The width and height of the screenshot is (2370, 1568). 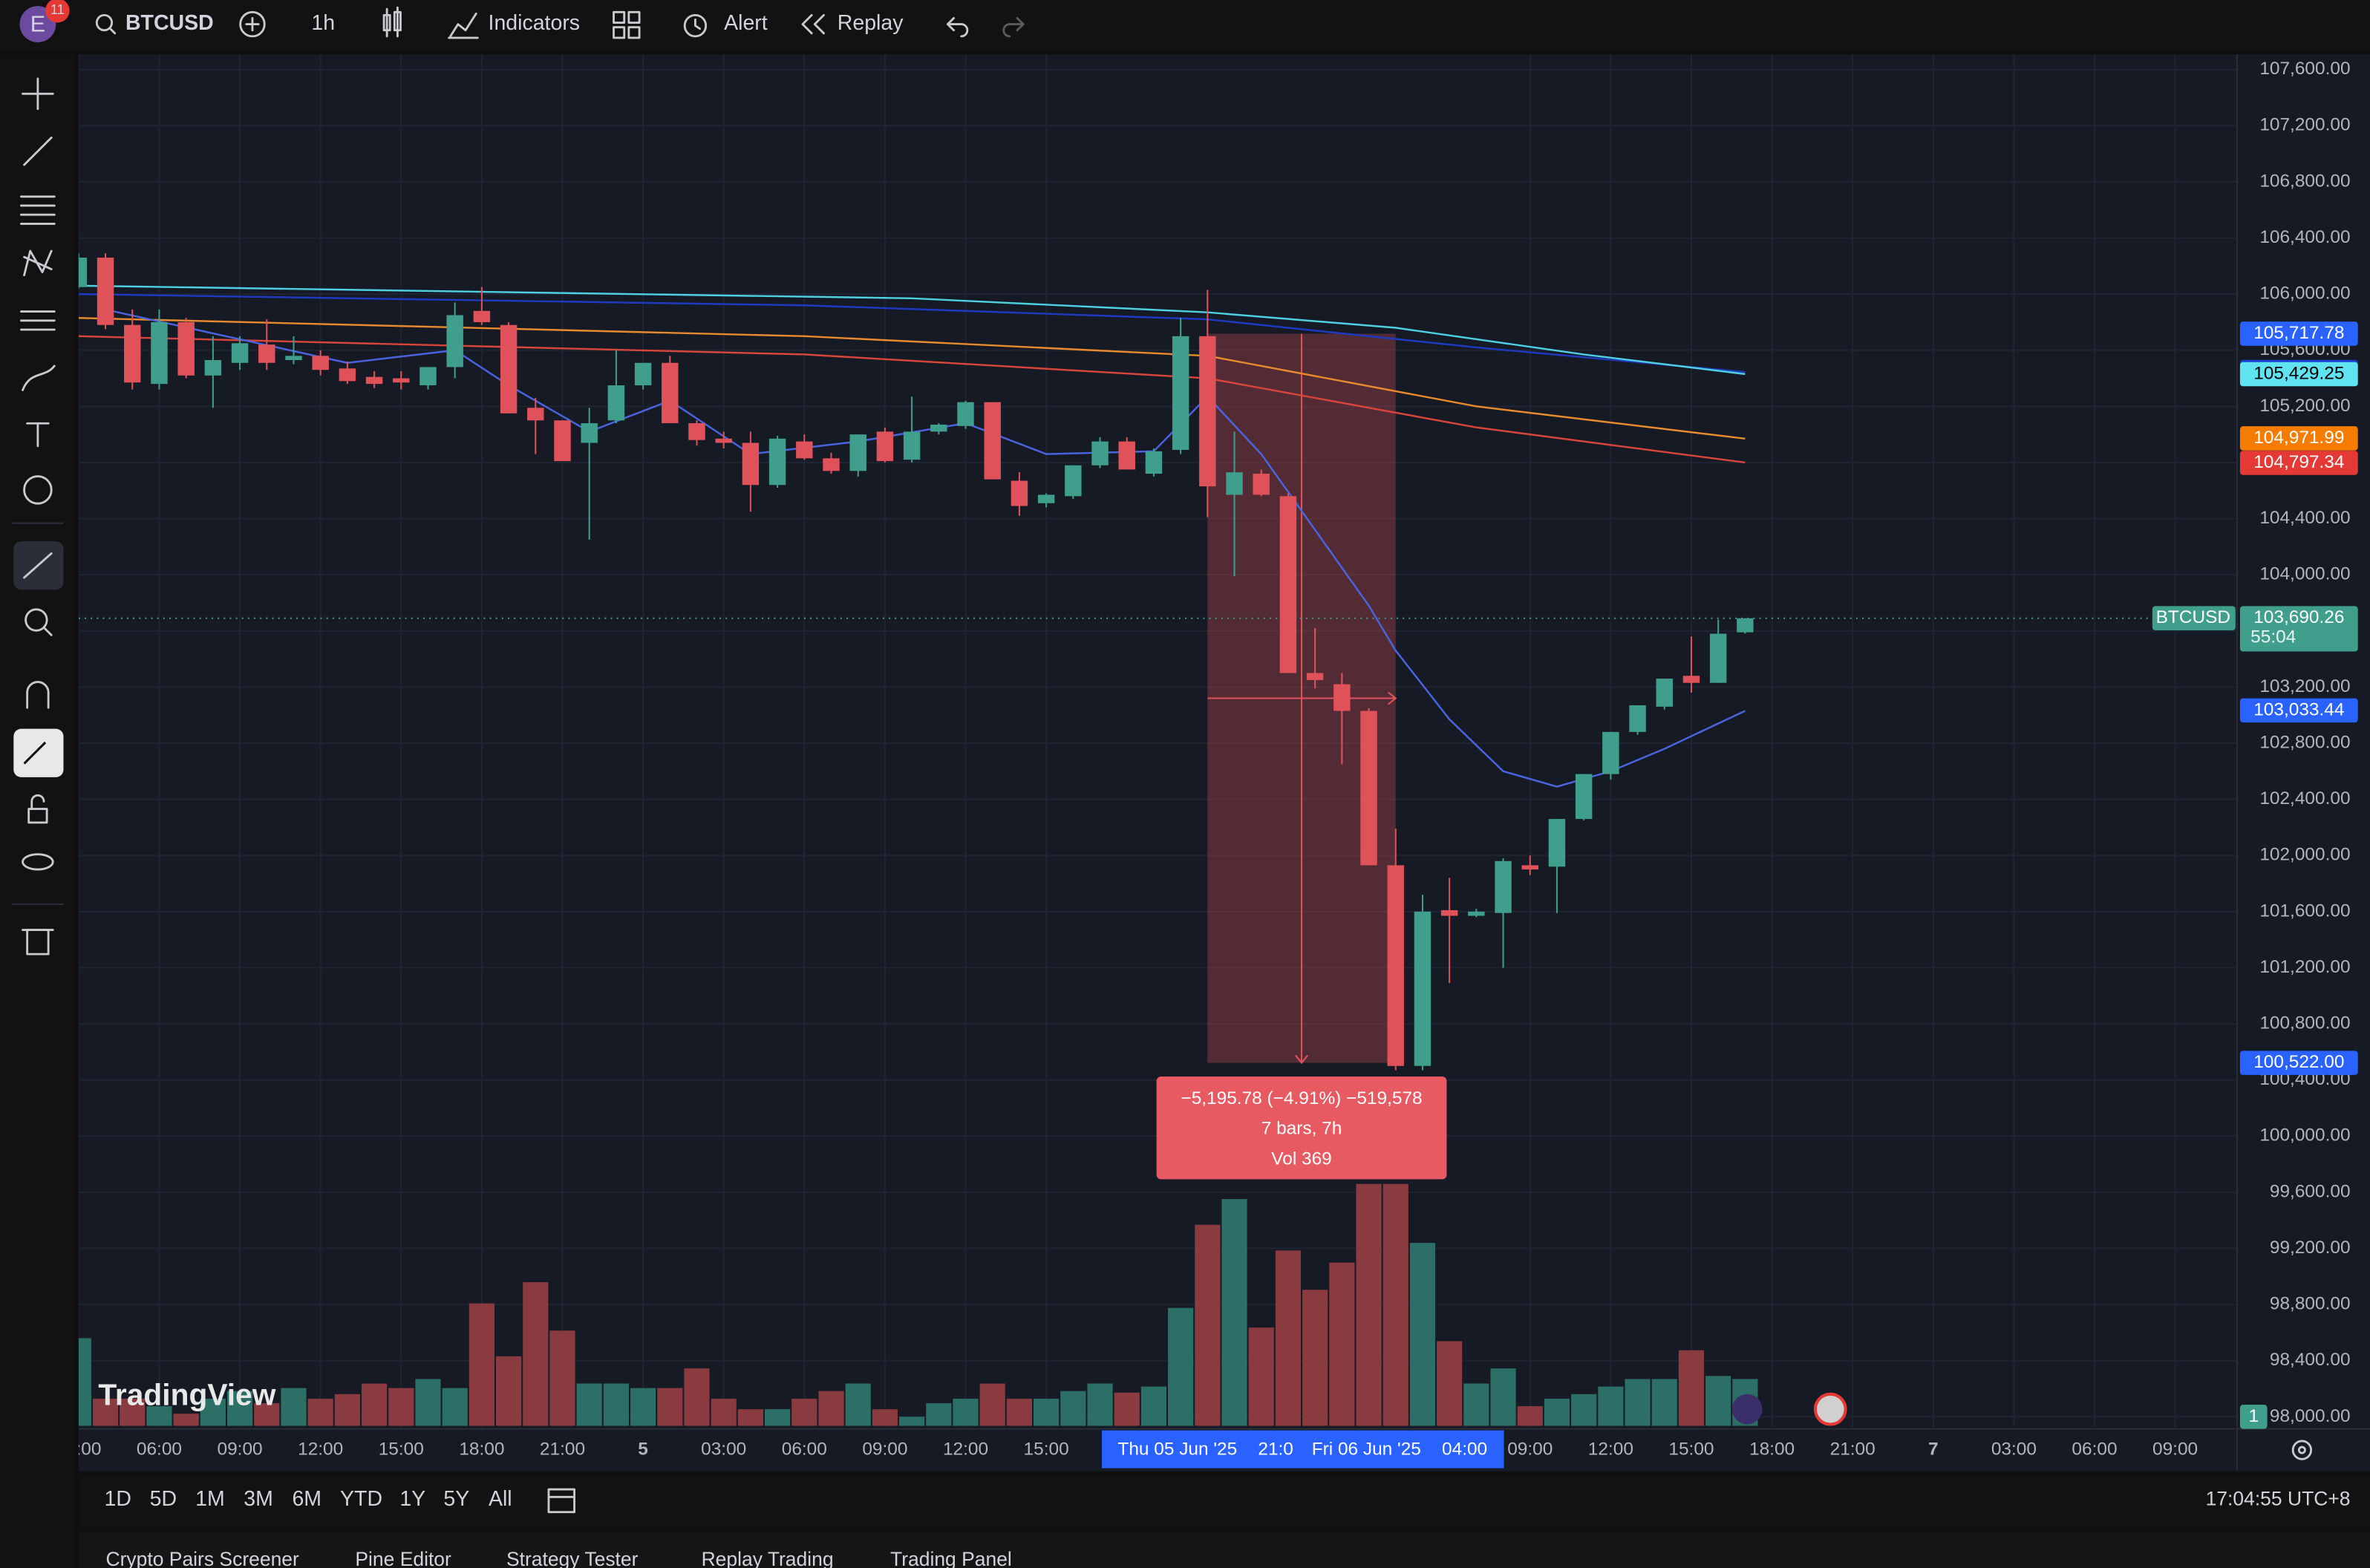 What do you see at coordinates (57, 9) in the screenshot?
I see `badge-count: 11` at bounding box center [57, 9].